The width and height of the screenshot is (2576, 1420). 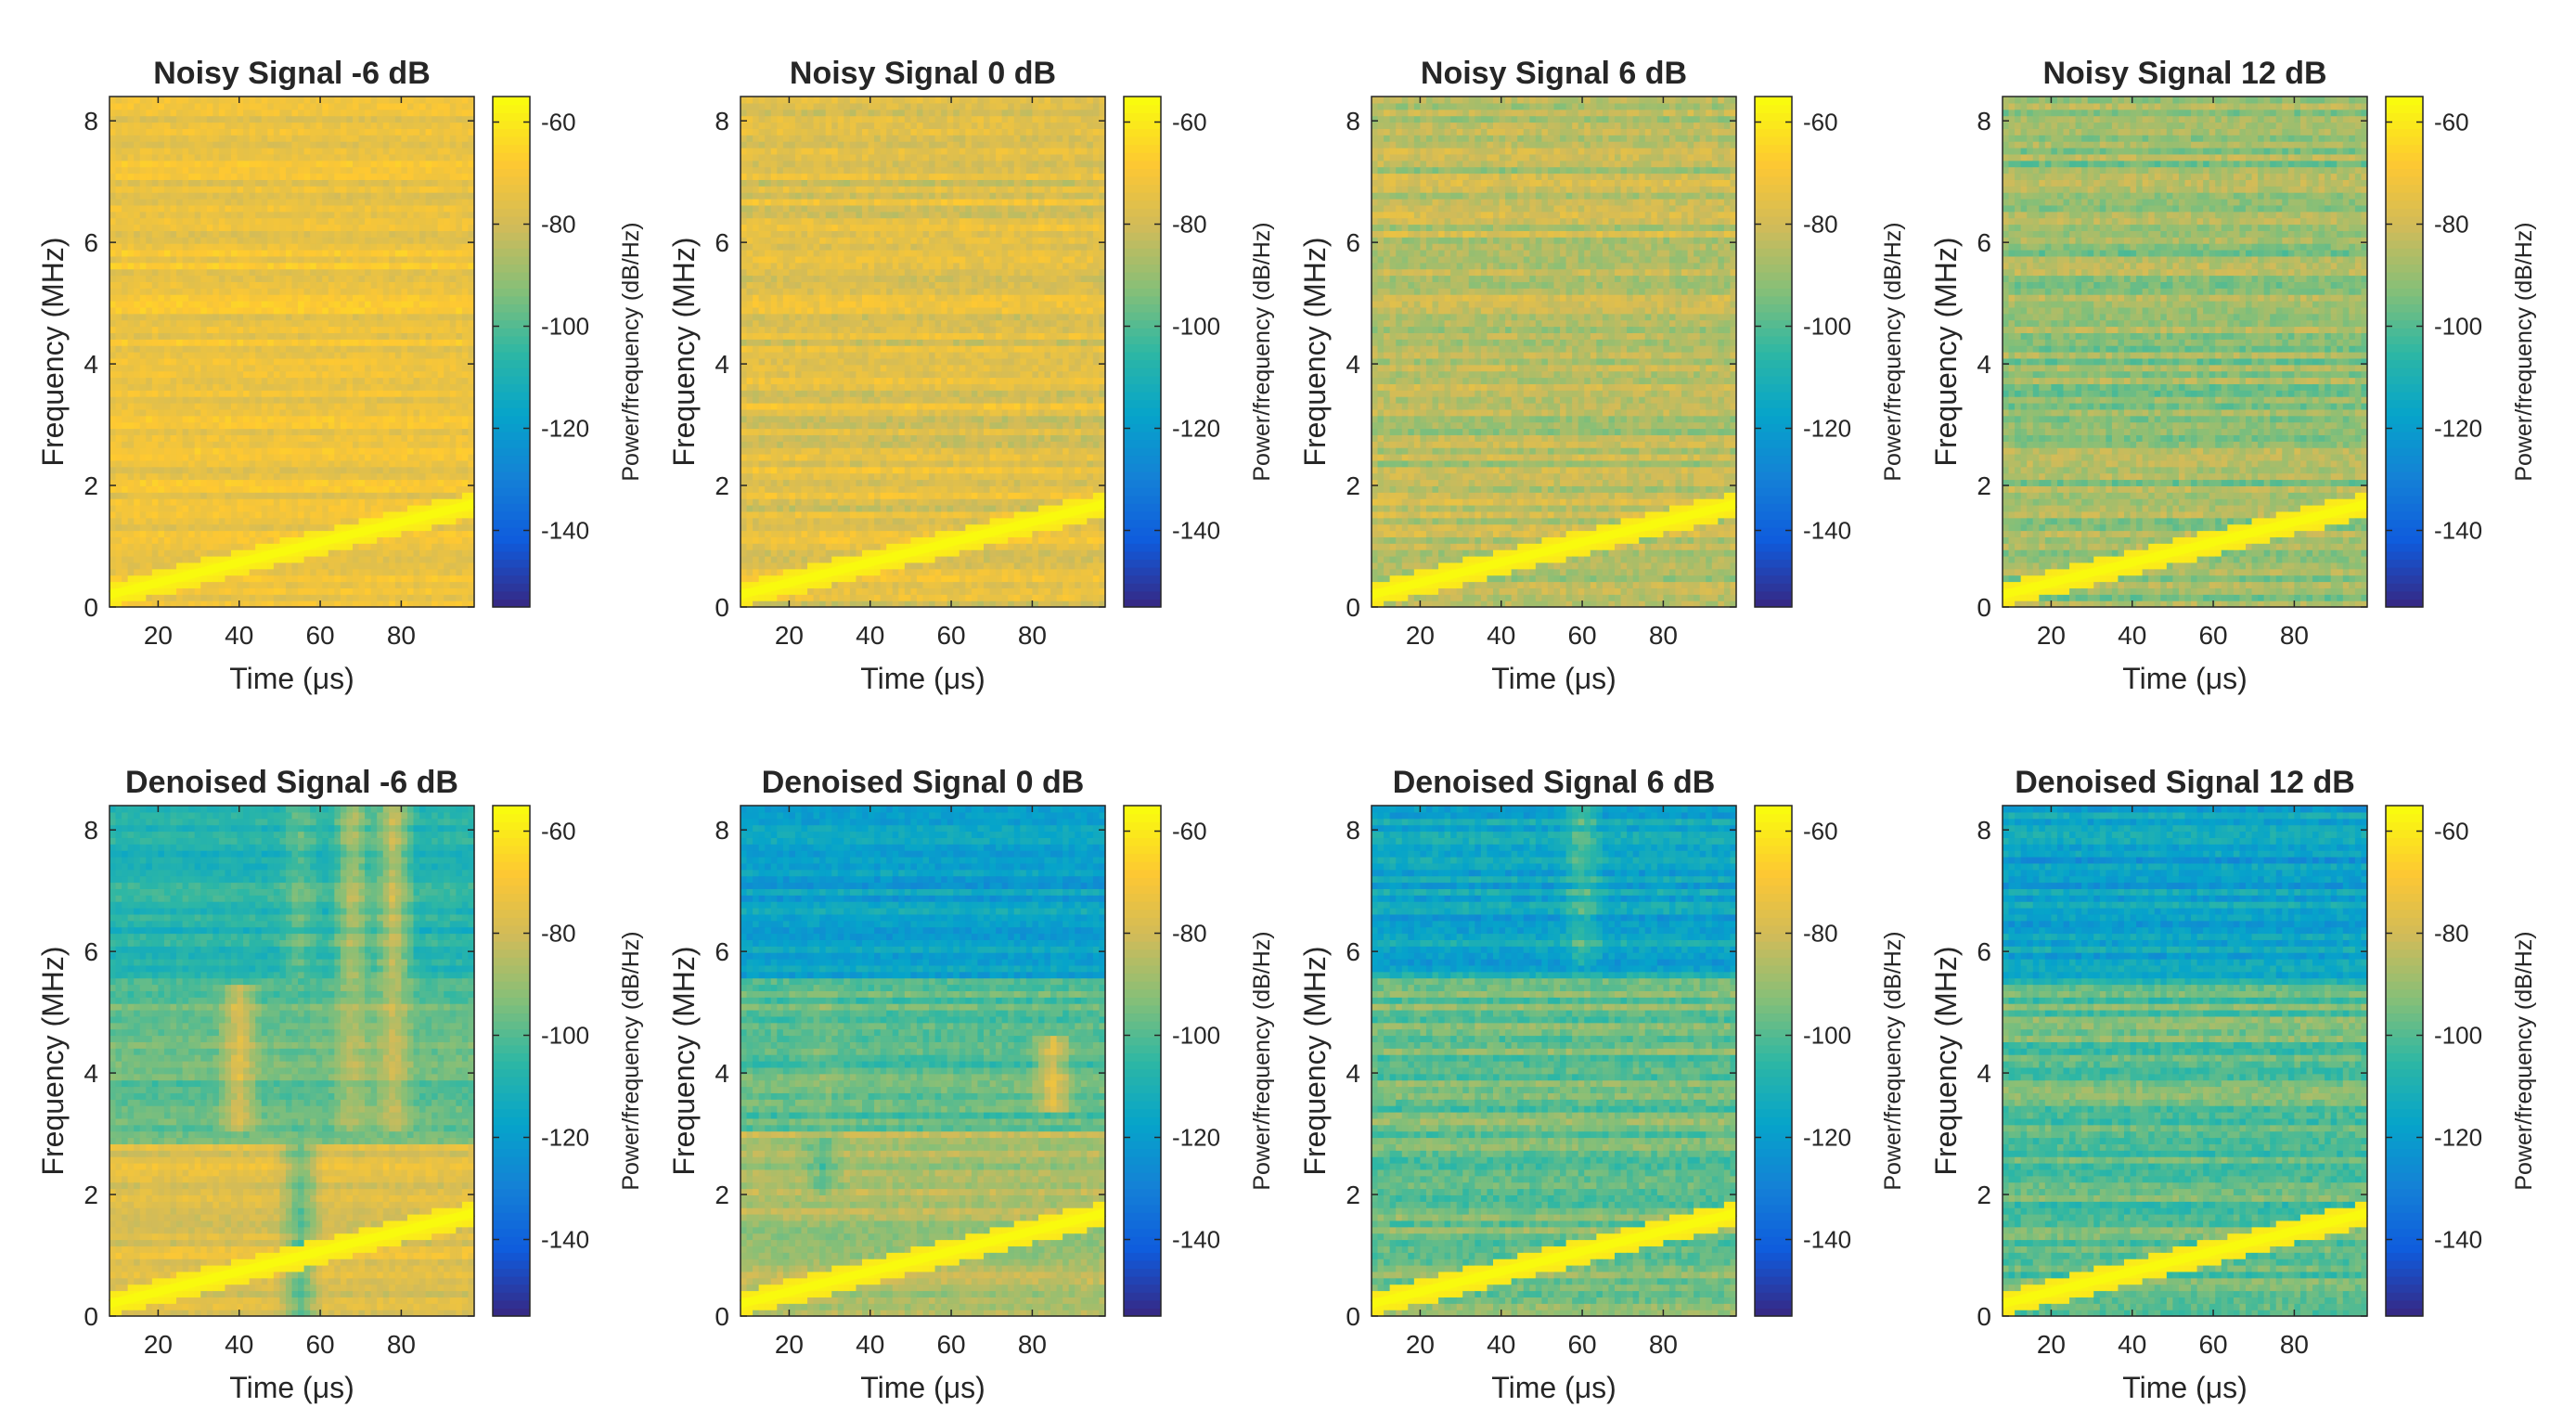 What do you see at coordinates (511, 515) in the screenshot?
I see `colorbar-swatch` at bounding box center [511, 515].